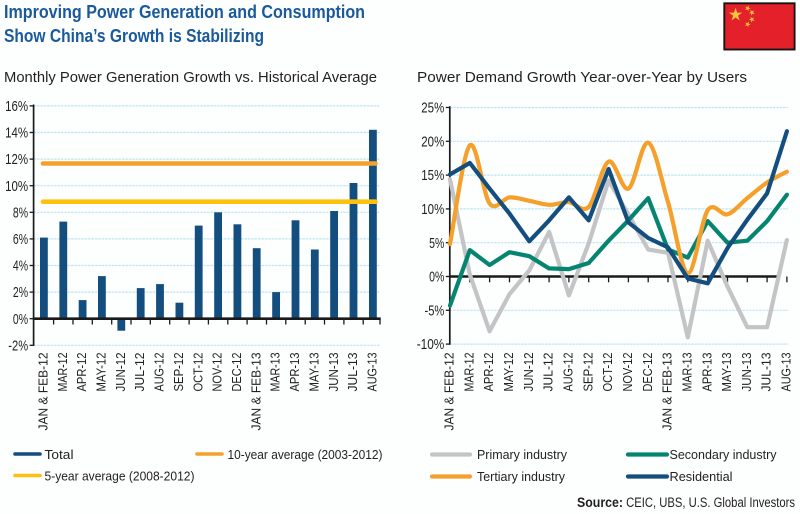  What do you see at coordinates (723, 454) in the screenshot?
I see `svg-text: Secondary industry` at bounding box center [723, 454].